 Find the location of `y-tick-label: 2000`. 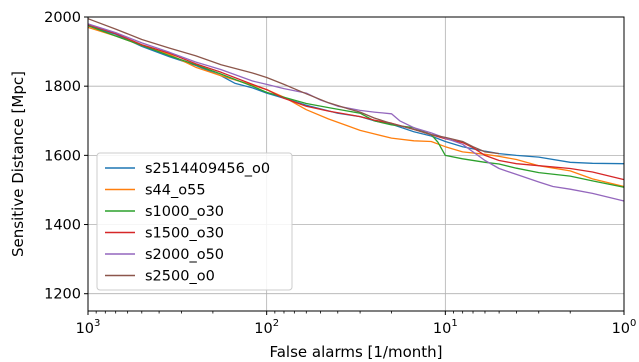

y-tick-label: 2000 is located at coordinates (62, 18).